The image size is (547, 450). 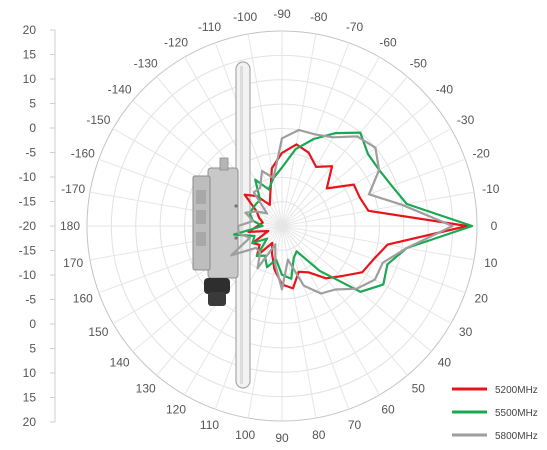 I want to click on angle-tick-label: -90, so click(x=282, y=14).